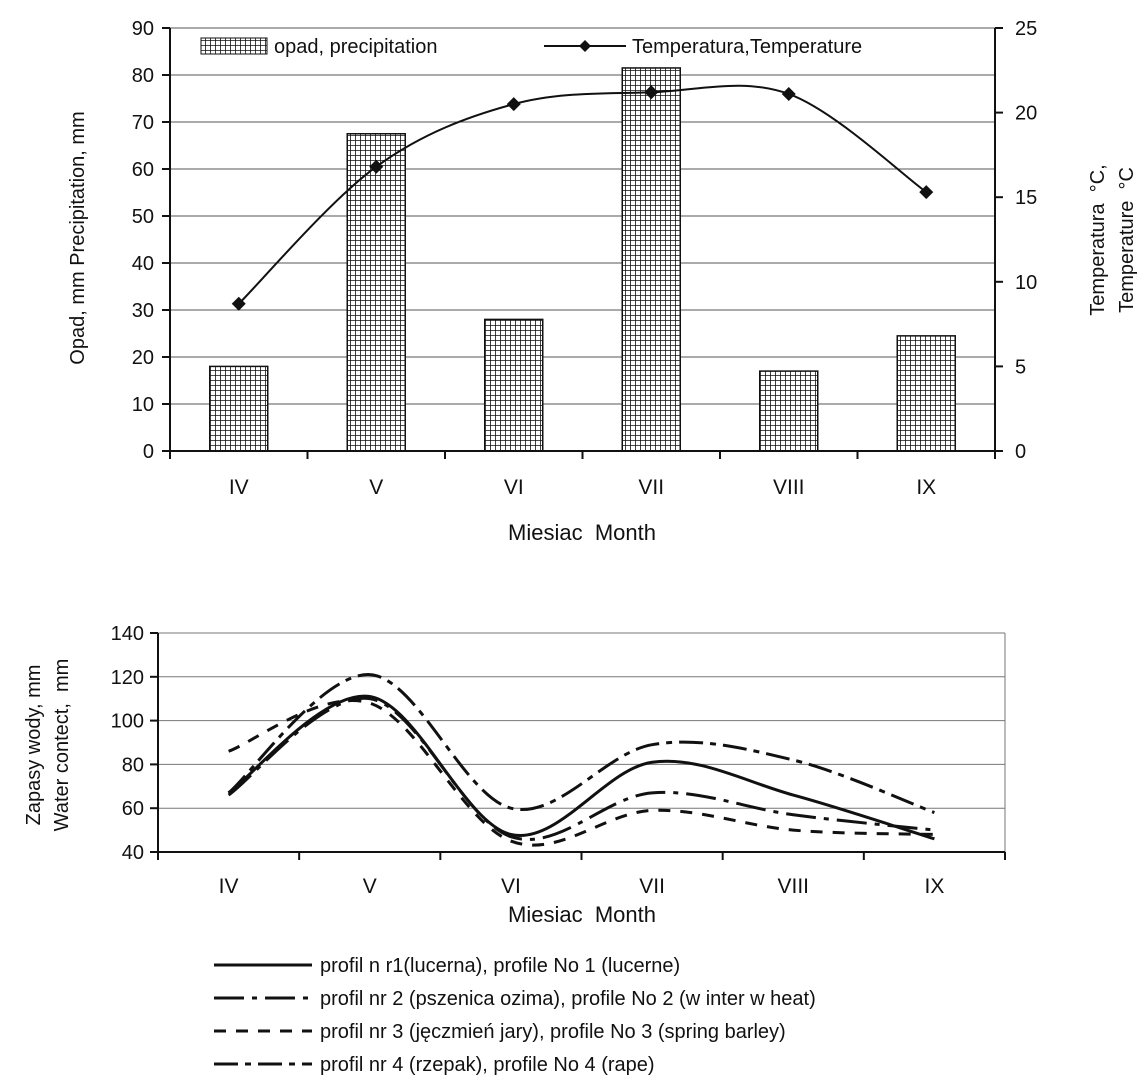  I want to click on top-x-tick-label: IV, so click(239, 487).